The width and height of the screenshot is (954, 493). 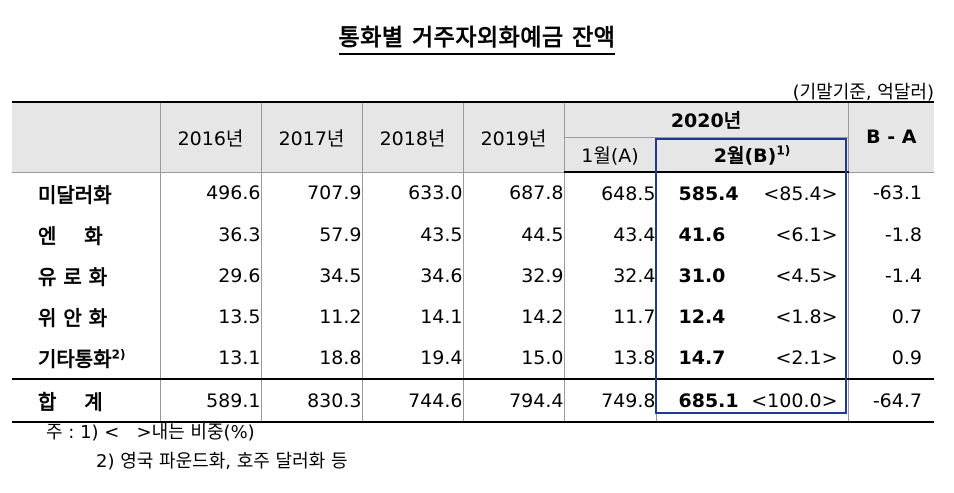 I want to click on cell-b-minus-a: -1.8, so click(x=890, y=234).